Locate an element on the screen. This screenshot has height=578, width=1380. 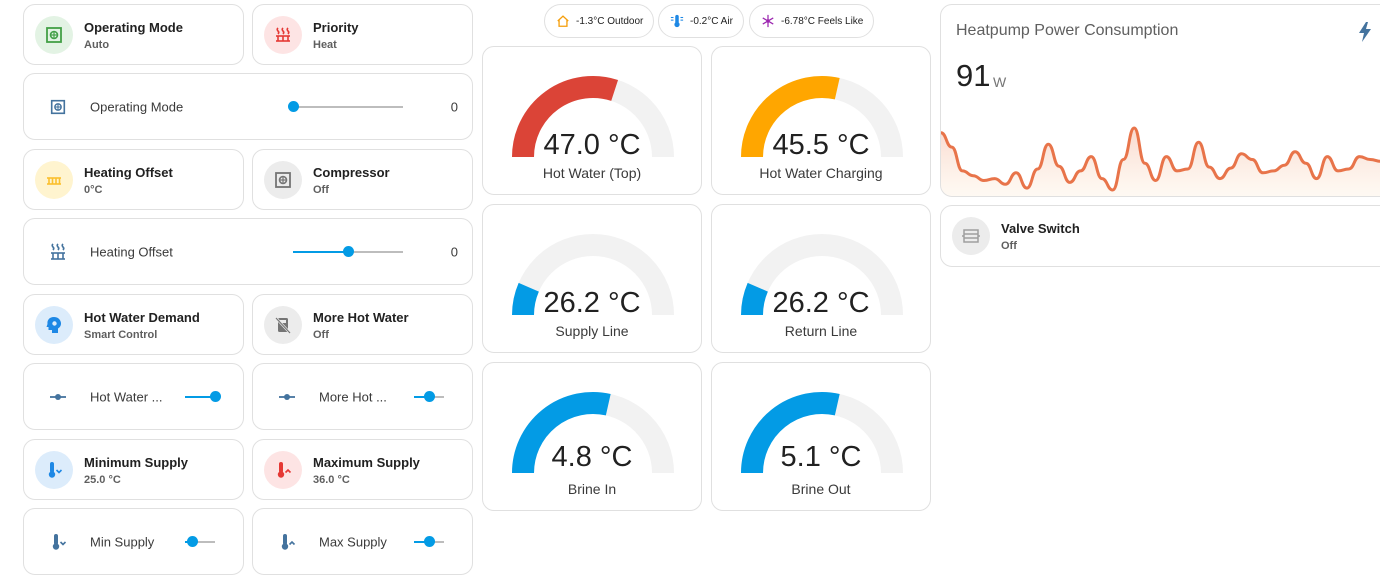
gauge-value: 5.1 °C is located at coordinates (821, 457).